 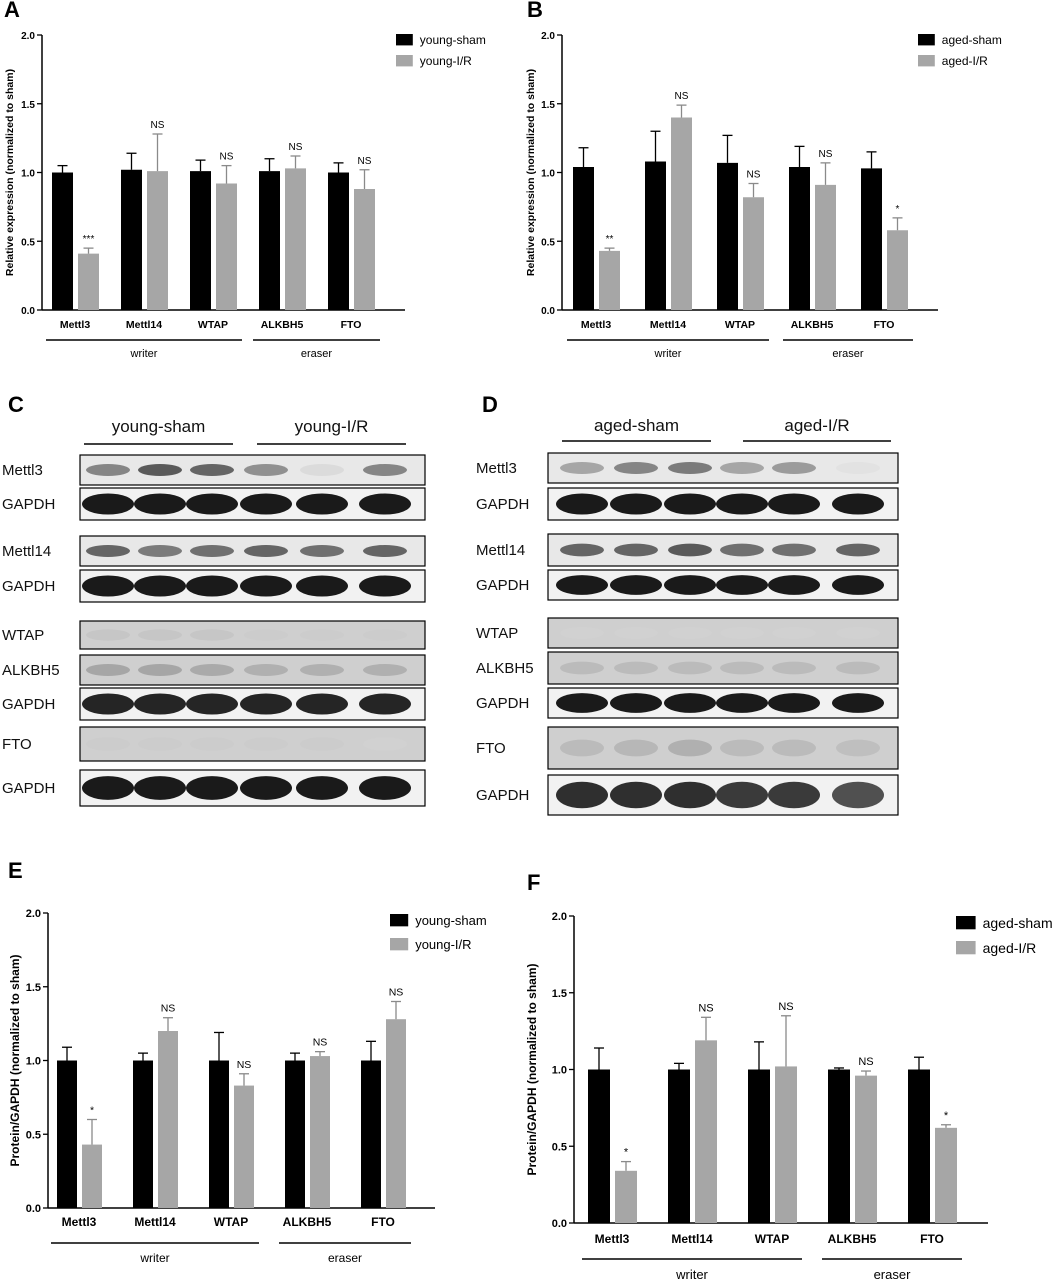 I want to click on bar-f-sham, so click(x=679, y=1146).